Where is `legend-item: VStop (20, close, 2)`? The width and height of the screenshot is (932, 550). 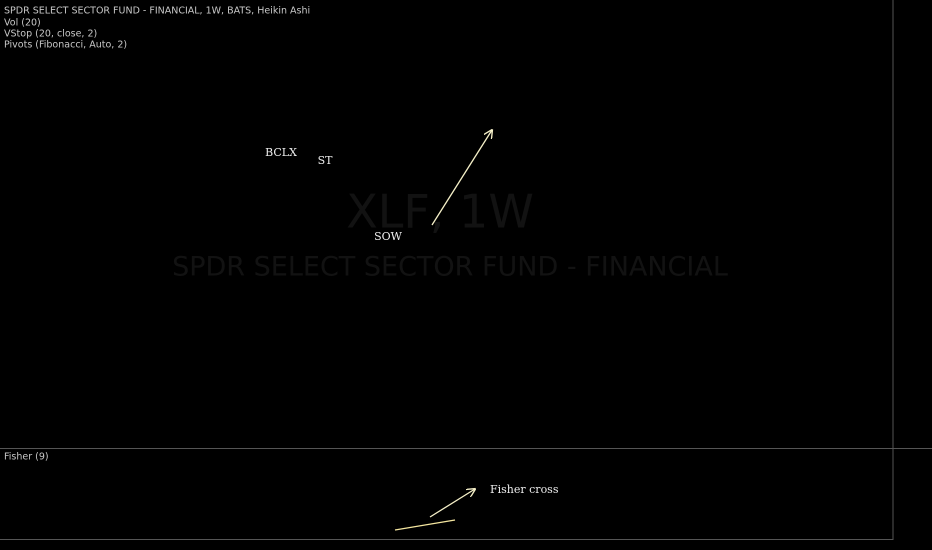
legend-item: VStop (20, close, 2) is located at coordinates (50, 34).